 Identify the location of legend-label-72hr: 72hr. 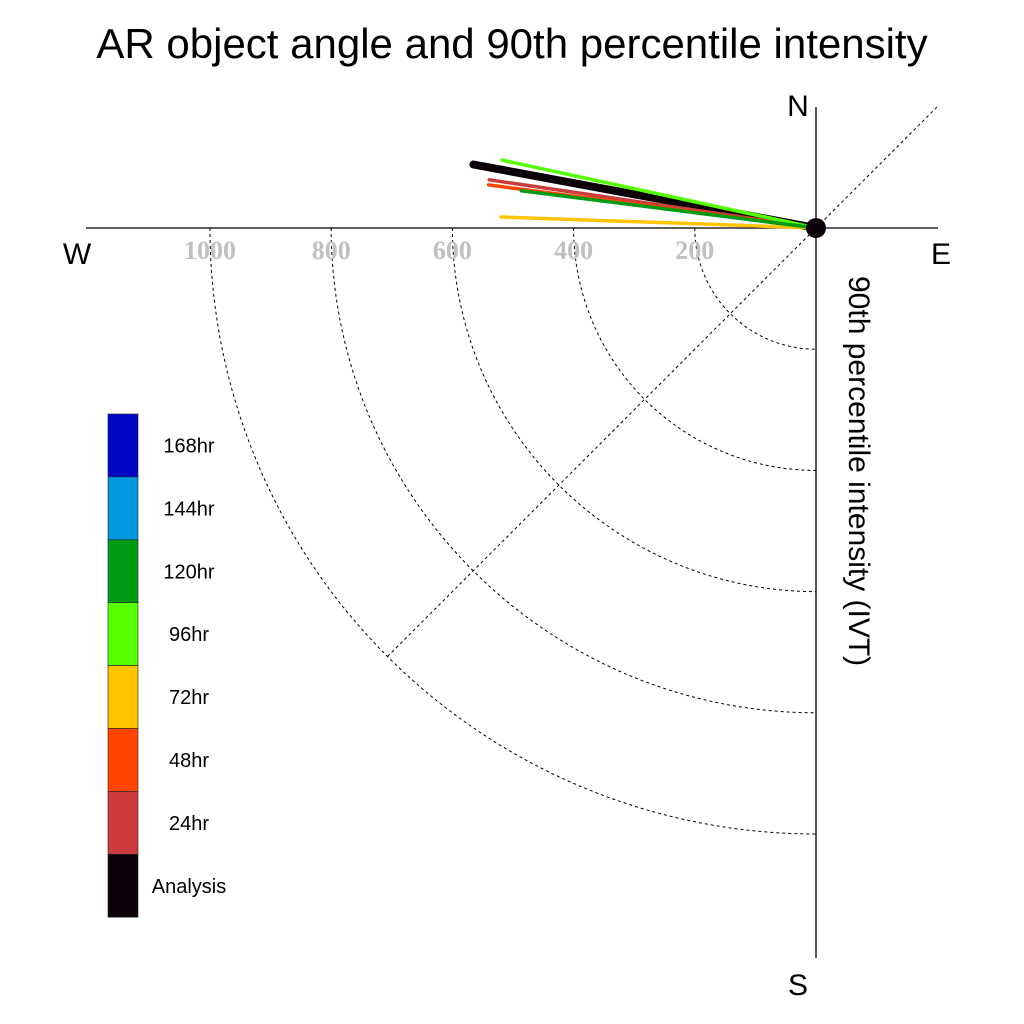
(189, 698).